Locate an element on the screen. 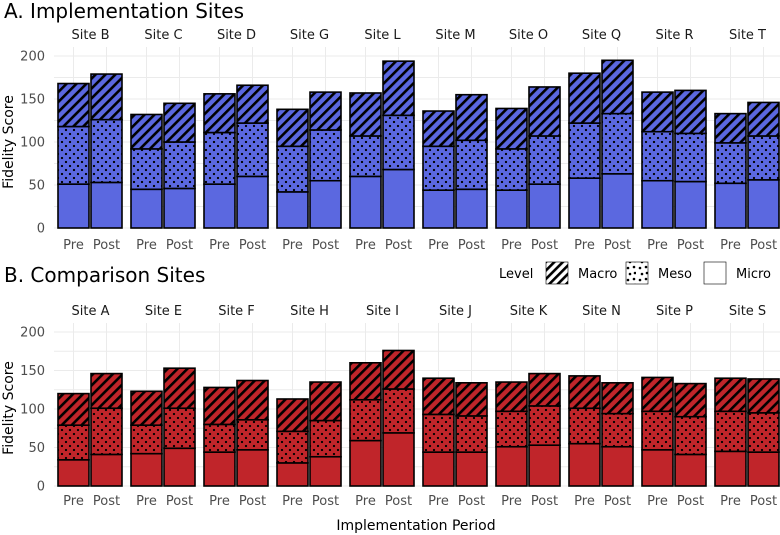 The width and height of the screenshot is (780, 535). panel-a-bar-pattern-site-r-post-macro is located at coordinates (690, 112).